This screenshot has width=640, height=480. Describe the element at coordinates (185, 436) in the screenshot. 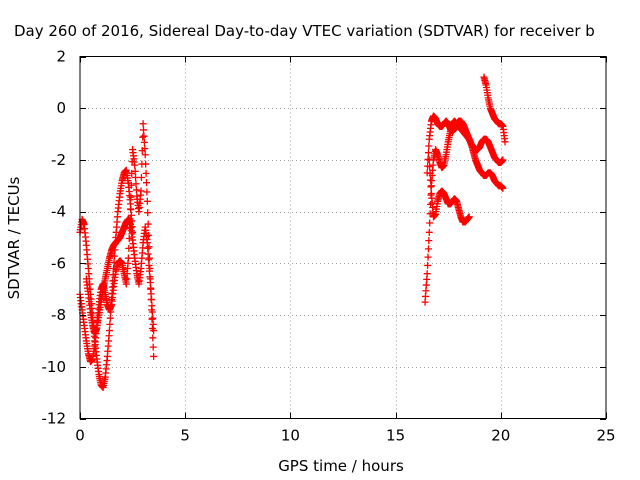

I see `x-tick-label: 5` at that location.